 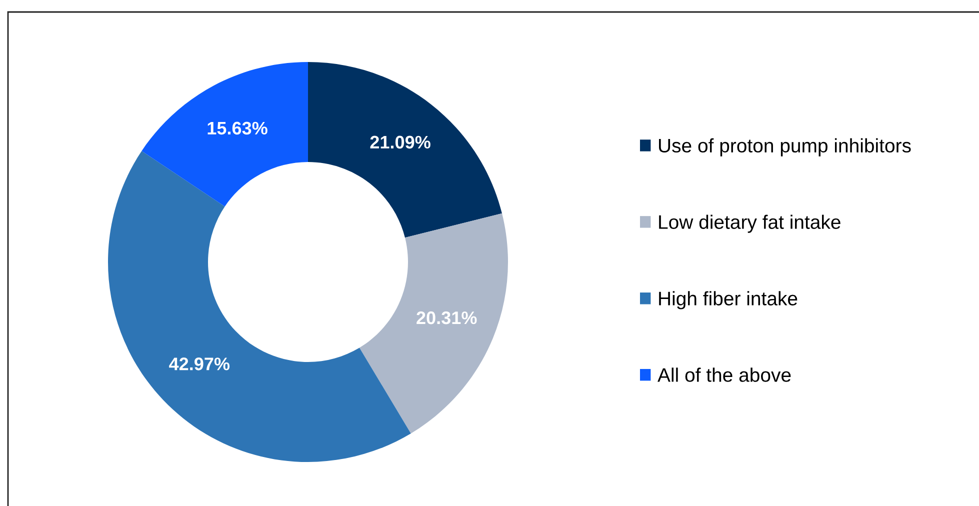 I want to click on data-label: 42.97%, so click(x=199, y=364).